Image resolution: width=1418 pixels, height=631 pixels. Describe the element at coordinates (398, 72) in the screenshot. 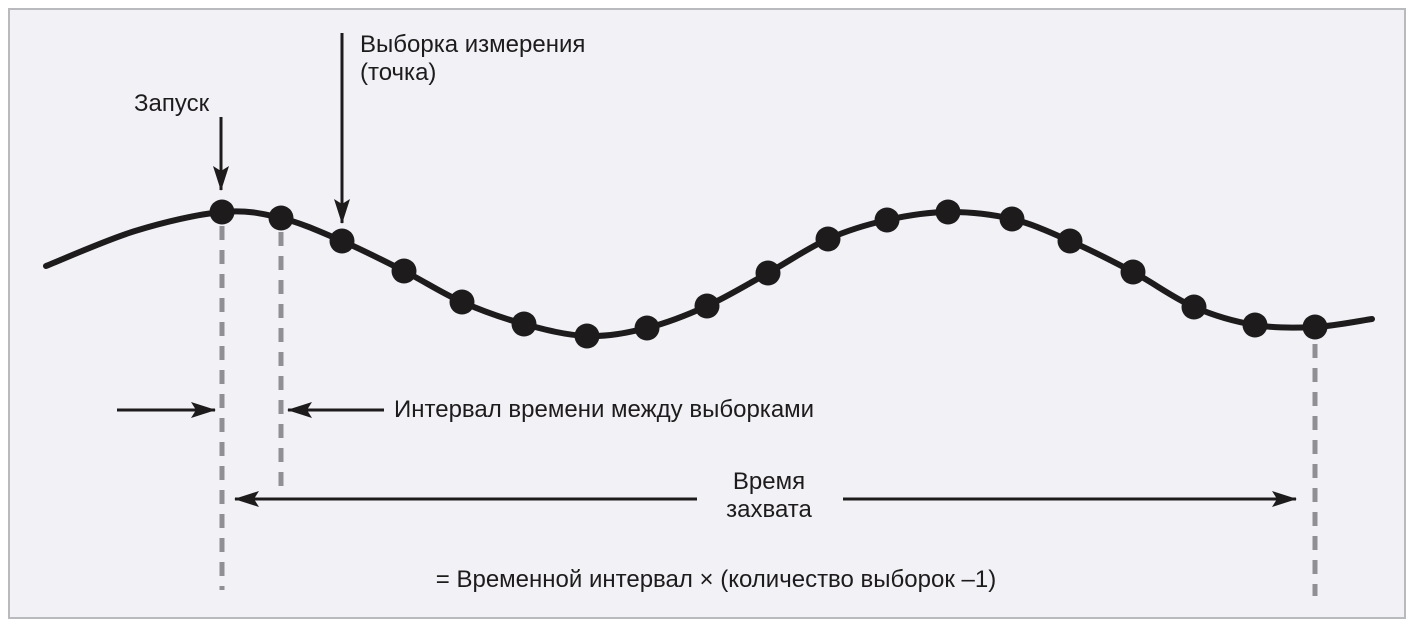

I see `measurement-sample-label-line2: (точка)` at that location.